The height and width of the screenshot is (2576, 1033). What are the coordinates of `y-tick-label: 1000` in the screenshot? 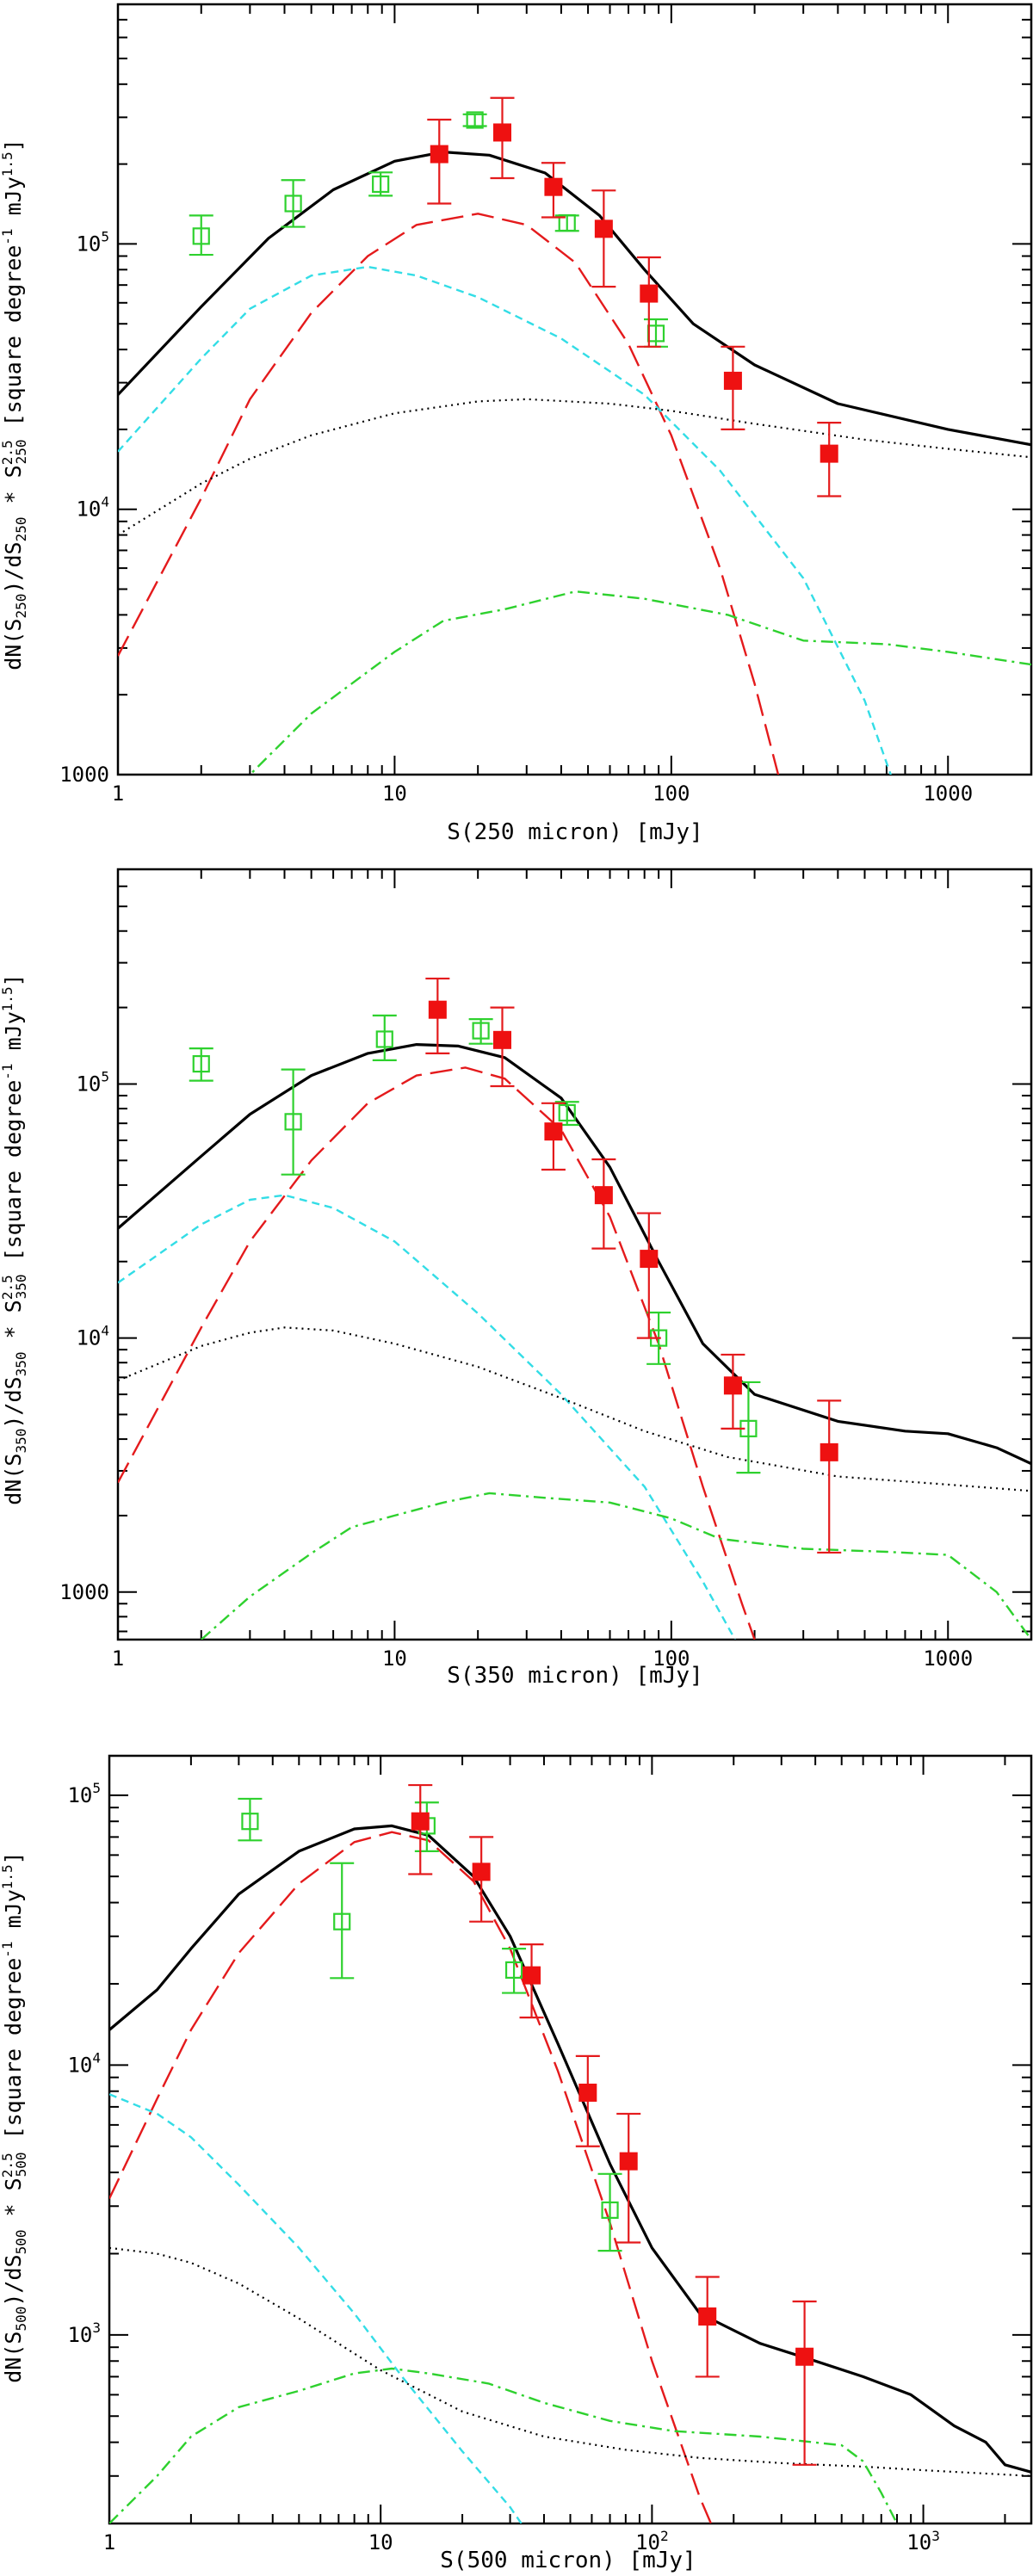 It's located at (84, 775).